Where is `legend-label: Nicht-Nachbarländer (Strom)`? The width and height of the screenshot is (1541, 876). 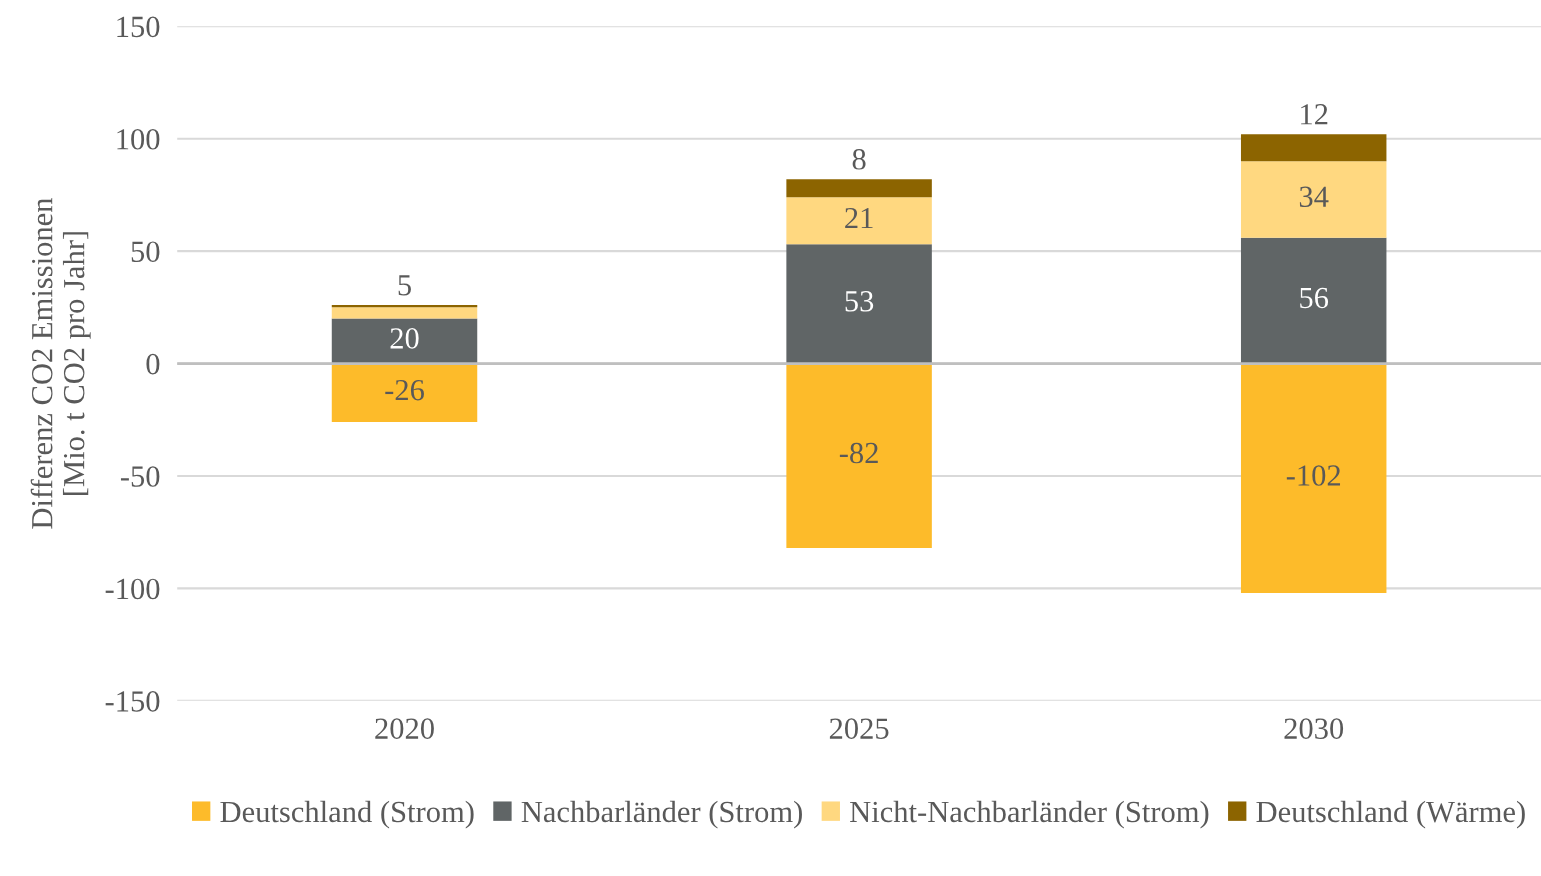
legend-label: Nicht-Nachbarländer (Strom) is located at coordinates (1029, 814).